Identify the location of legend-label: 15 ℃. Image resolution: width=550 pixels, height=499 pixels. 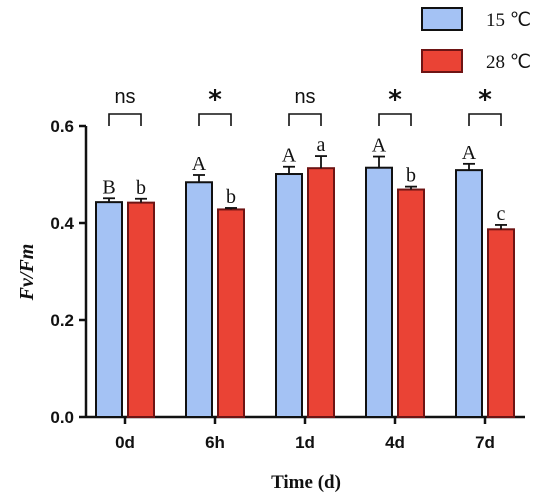
(508, 20).